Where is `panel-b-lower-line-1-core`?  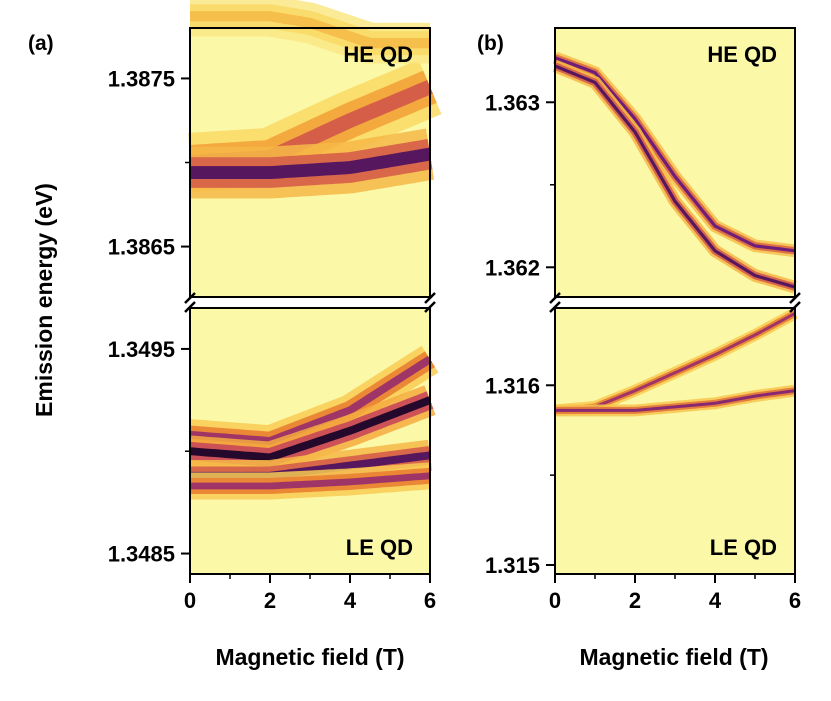
panel-b-lower-line-1-core is located at coordinates (675, 400).